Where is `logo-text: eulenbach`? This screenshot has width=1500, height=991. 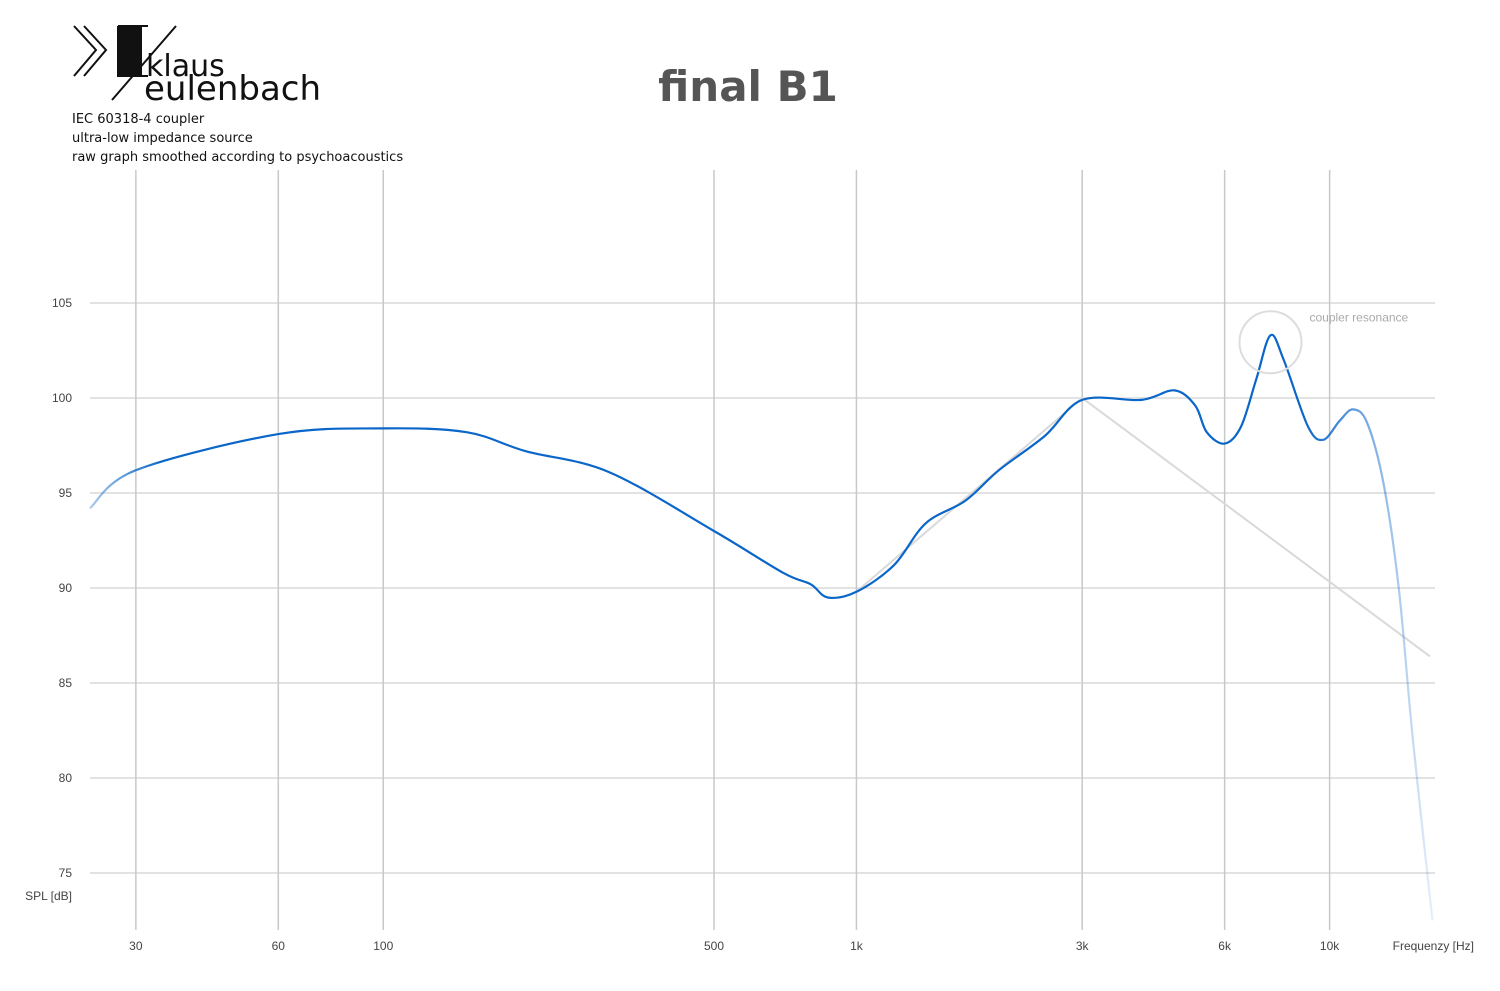 logo-text: eulenbach is located at coordinates (232, 89).